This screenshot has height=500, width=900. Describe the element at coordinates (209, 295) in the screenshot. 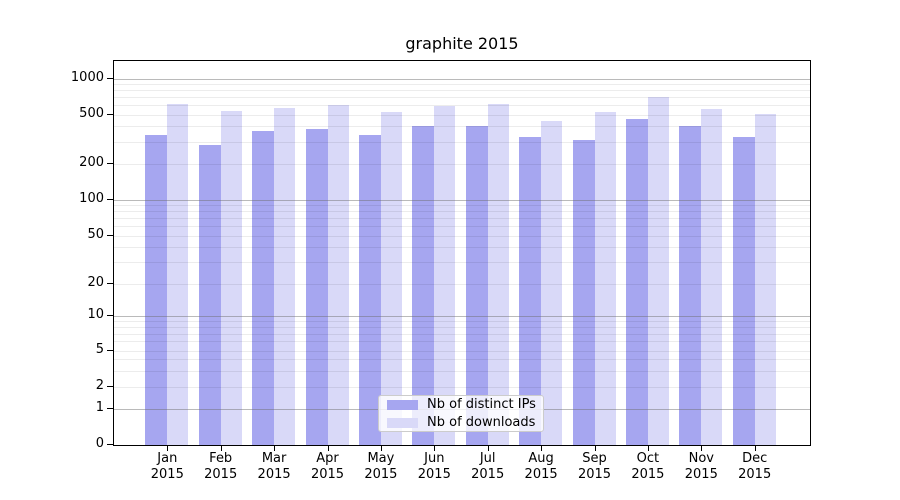

I see `bar-feb-s0` at that location.